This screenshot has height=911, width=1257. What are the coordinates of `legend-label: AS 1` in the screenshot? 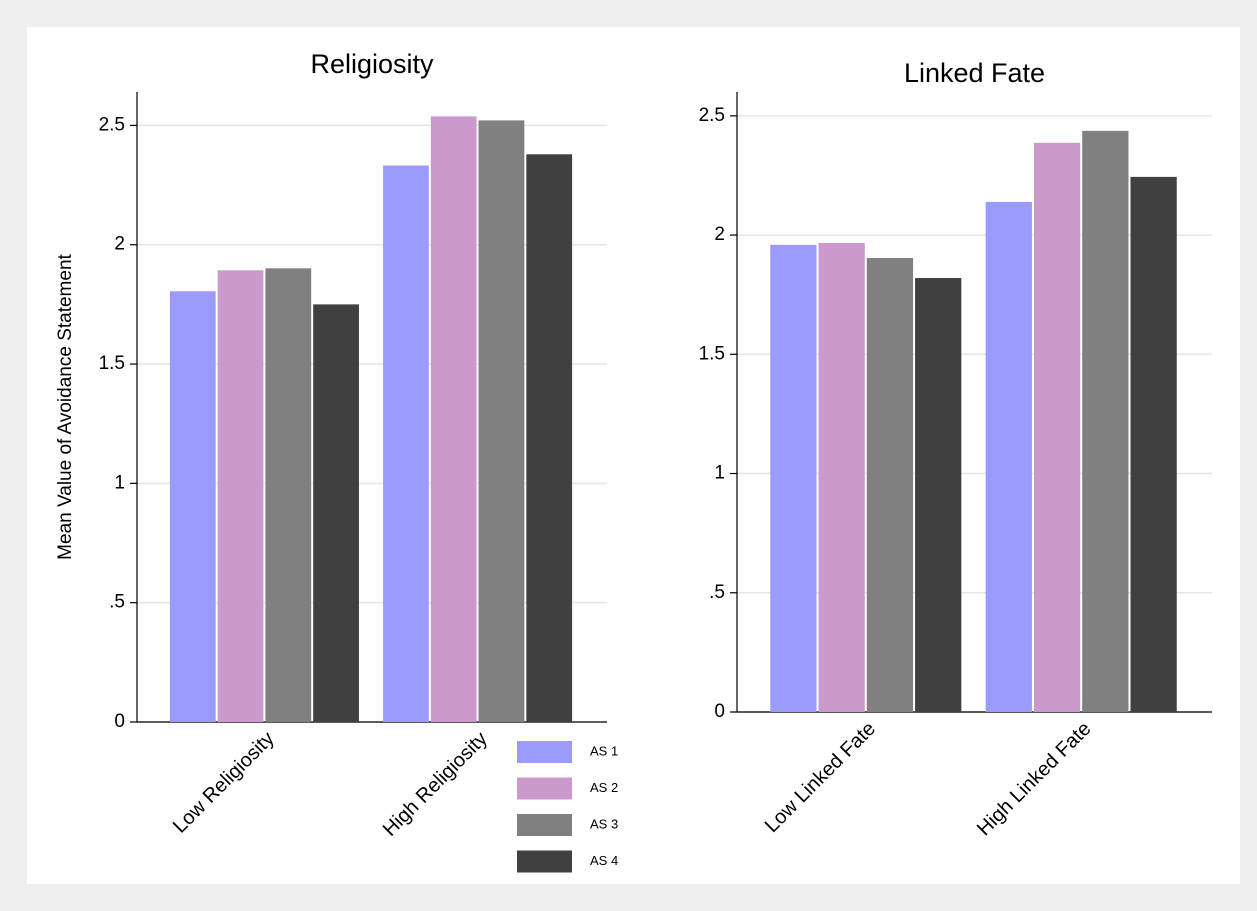 It's located at (604, 750).